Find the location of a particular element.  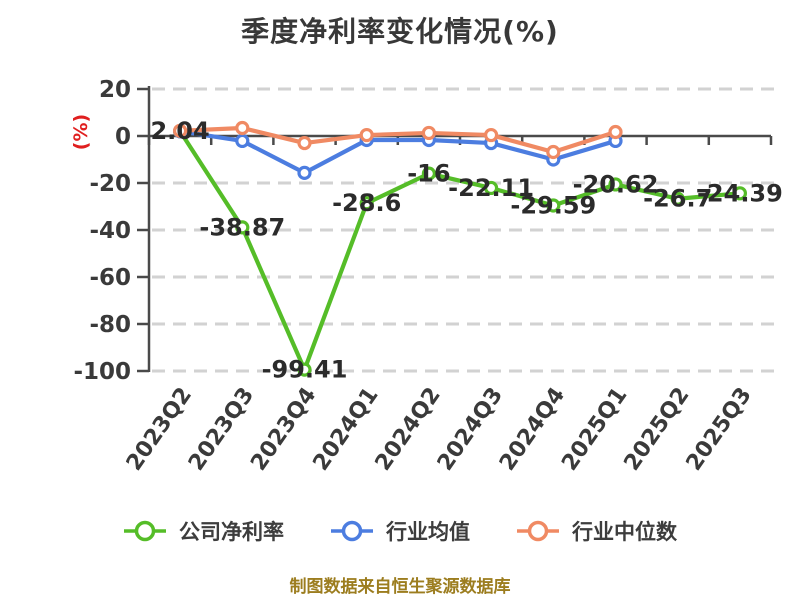

data-value-label: -99.41 is located at coordinates (305, 370).